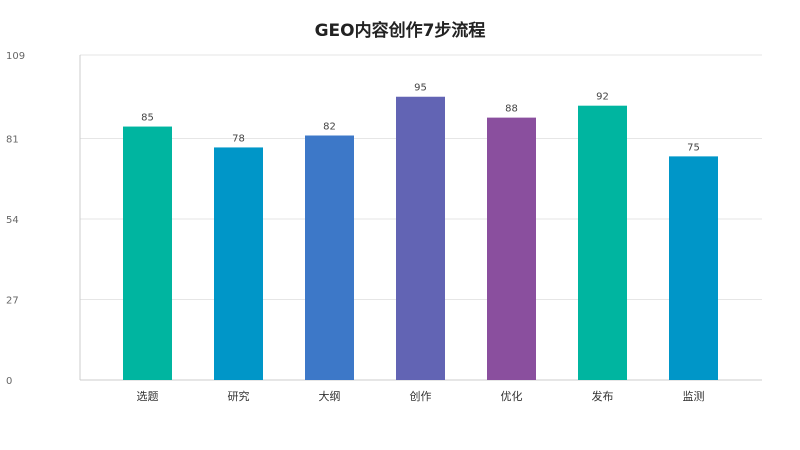 The height and width of the screenshot is (450, 800). I want to click on data-label: 85, so click(147, 118).